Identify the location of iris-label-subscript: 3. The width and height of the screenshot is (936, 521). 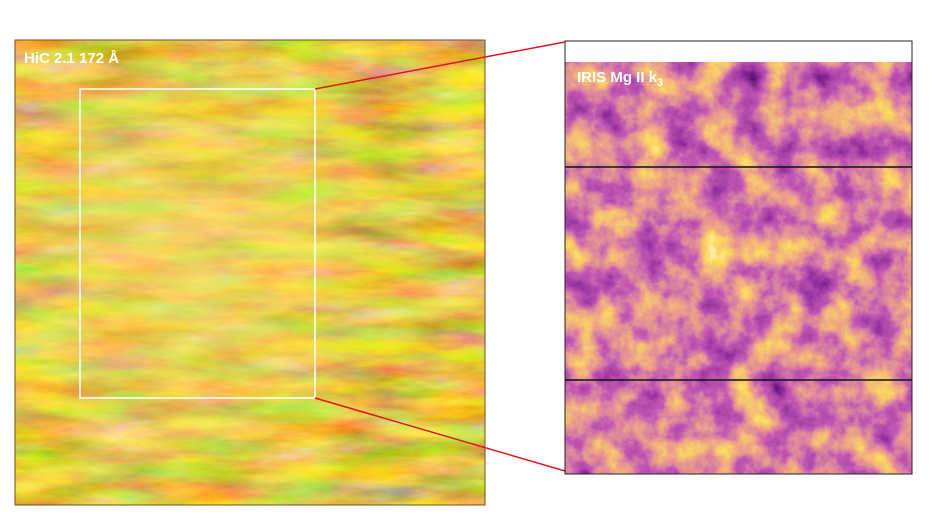
(660, 83).